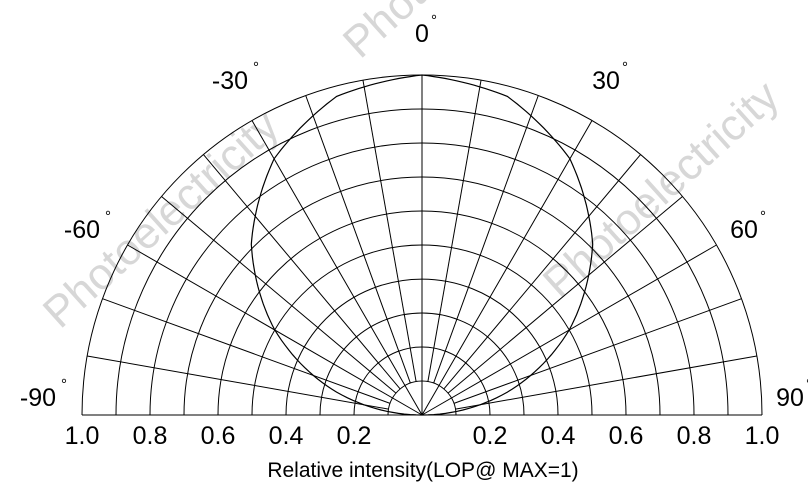  What do you see at coordinates (286, 436) in the screenshot?
I see `radial-tick-label-left: 0.4` at bounding box center [286, 436].